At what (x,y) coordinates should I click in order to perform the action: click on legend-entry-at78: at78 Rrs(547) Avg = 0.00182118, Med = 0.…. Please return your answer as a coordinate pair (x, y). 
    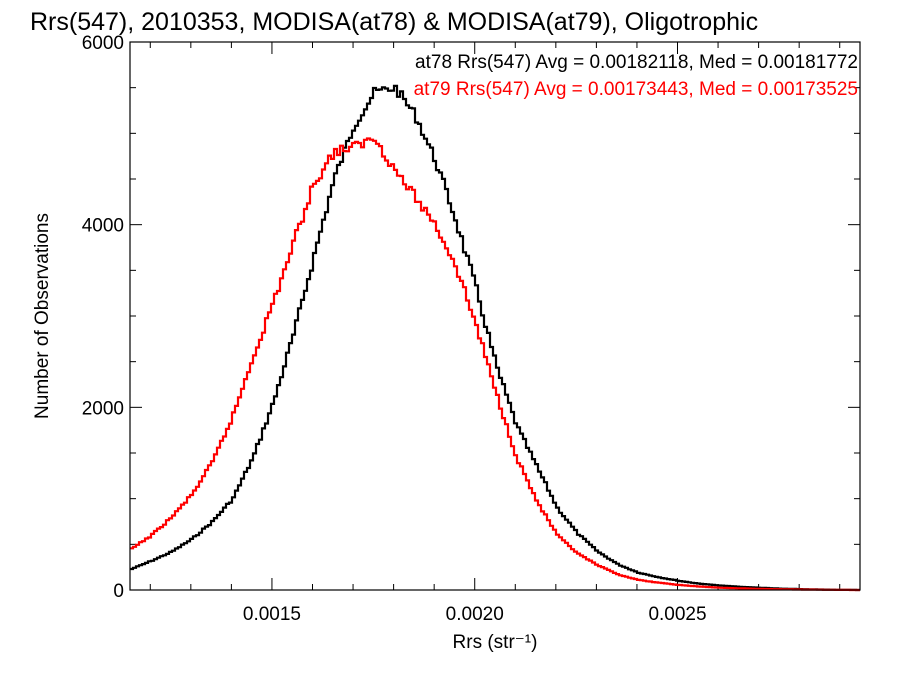
    Looking at the image, I should click on (636, 62).